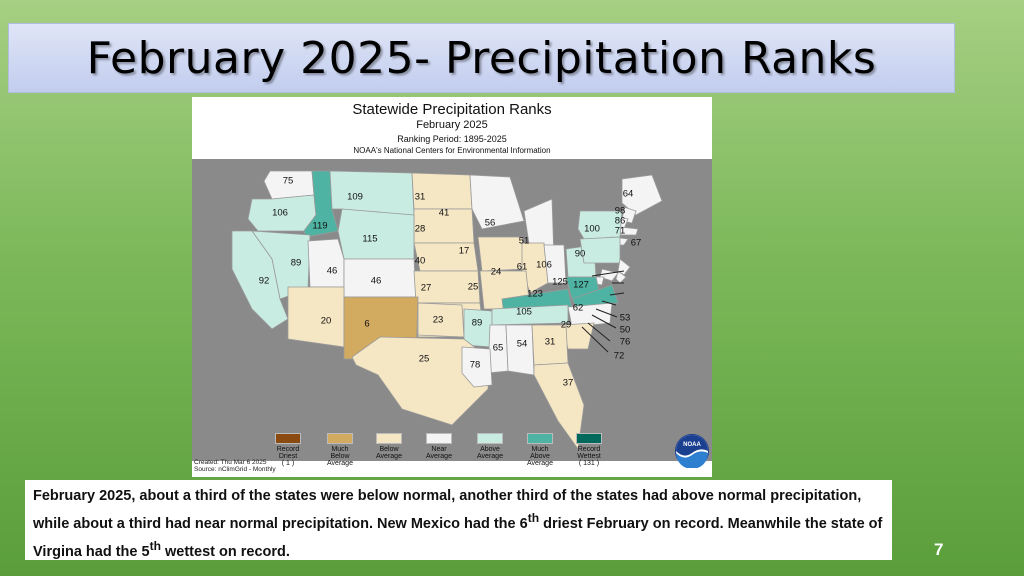 The image size is (1024, 576). I want to click on state-rank-label: 123, so click(535, 294).